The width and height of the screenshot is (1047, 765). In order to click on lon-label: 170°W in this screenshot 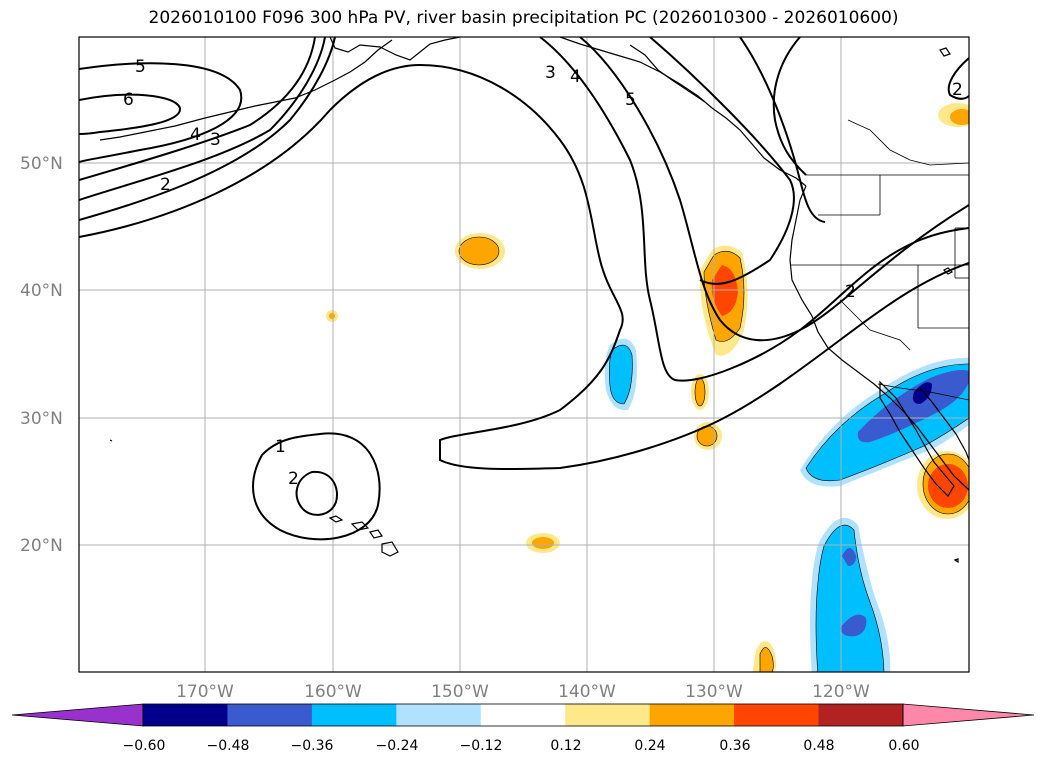, I will do `click(205, 692)`.